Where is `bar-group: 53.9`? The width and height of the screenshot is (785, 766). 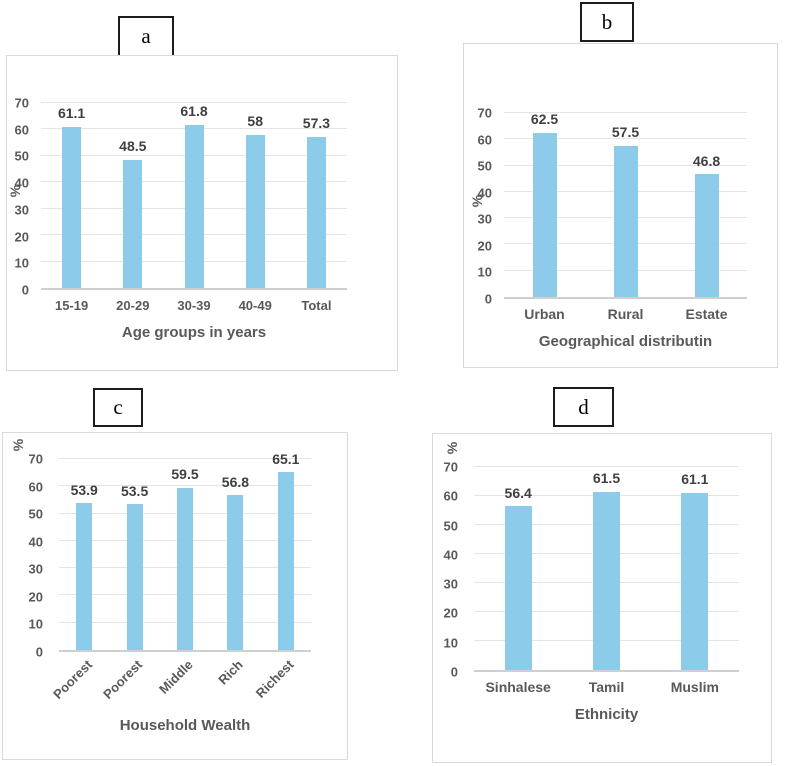
bar-group: 53.9 is located at coordinates (84, 554).